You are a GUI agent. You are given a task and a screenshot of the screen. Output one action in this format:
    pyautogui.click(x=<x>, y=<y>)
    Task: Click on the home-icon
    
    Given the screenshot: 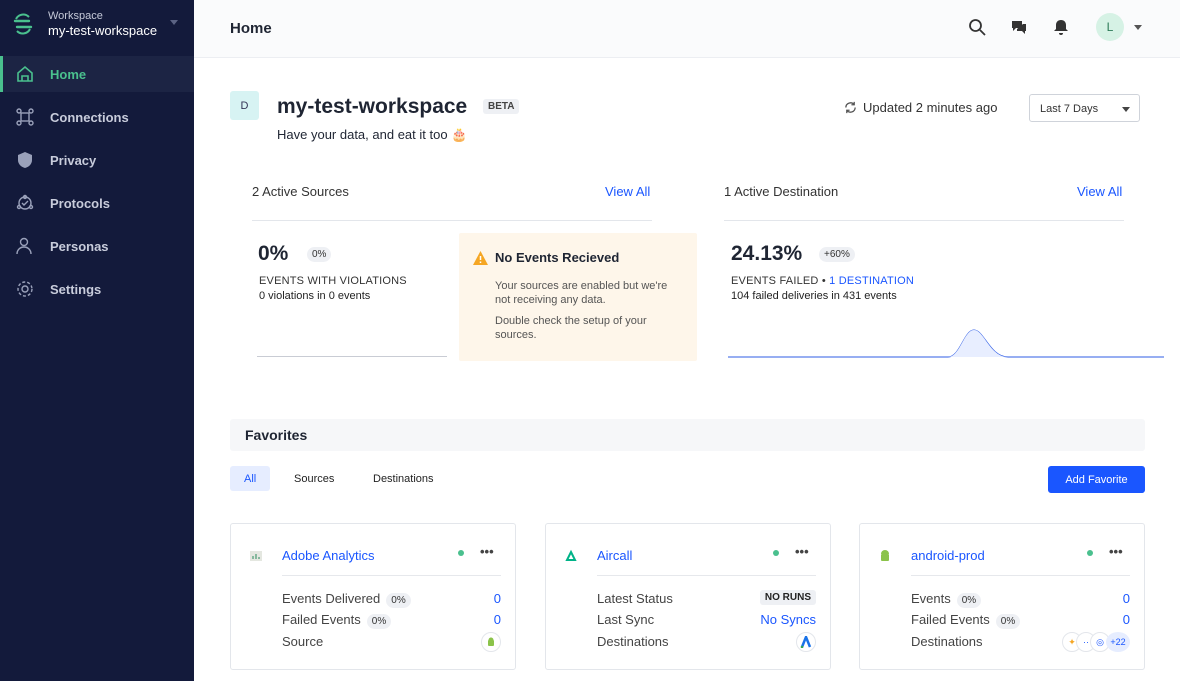 What is the action you would take?
    pyautogui.click(x=25, y=73)
    